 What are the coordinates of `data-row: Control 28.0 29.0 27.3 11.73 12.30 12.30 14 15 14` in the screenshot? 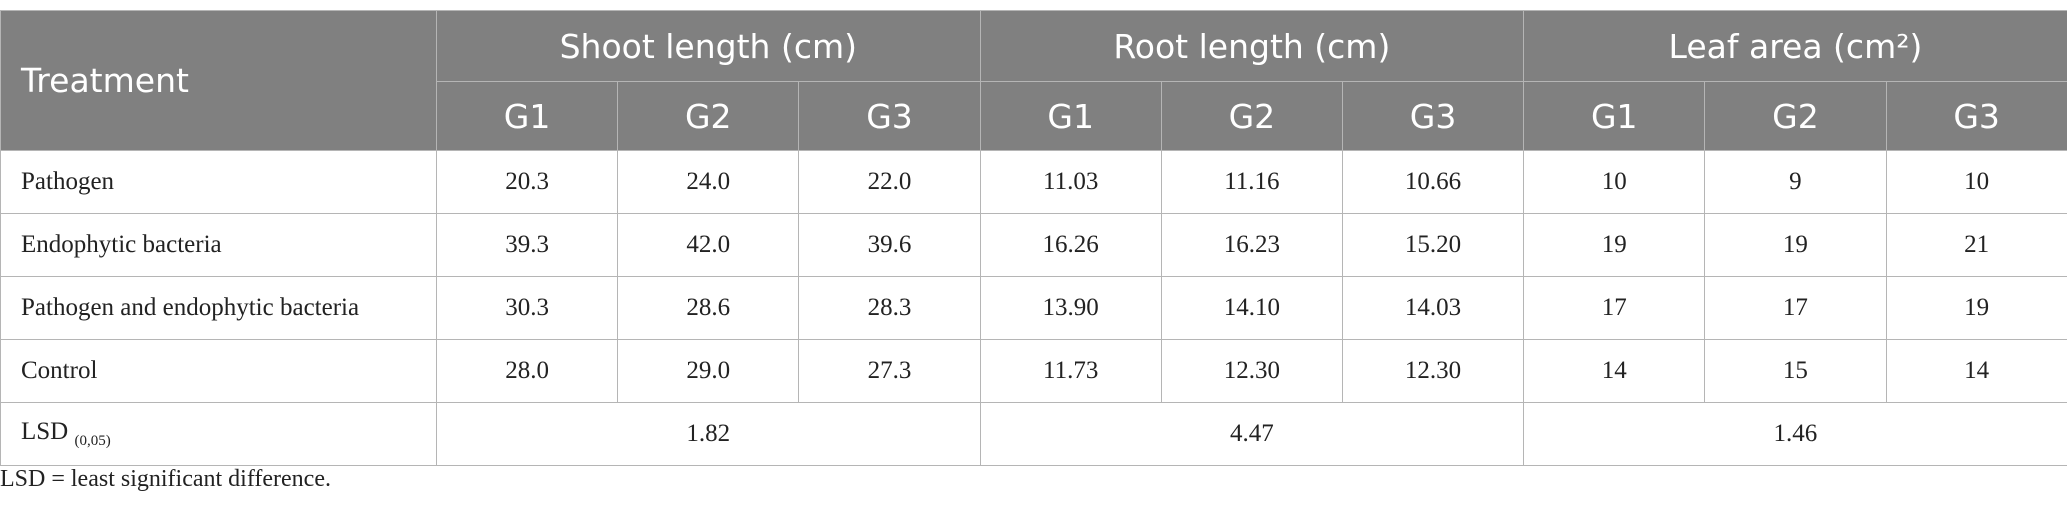 It's located at (1033, 371).